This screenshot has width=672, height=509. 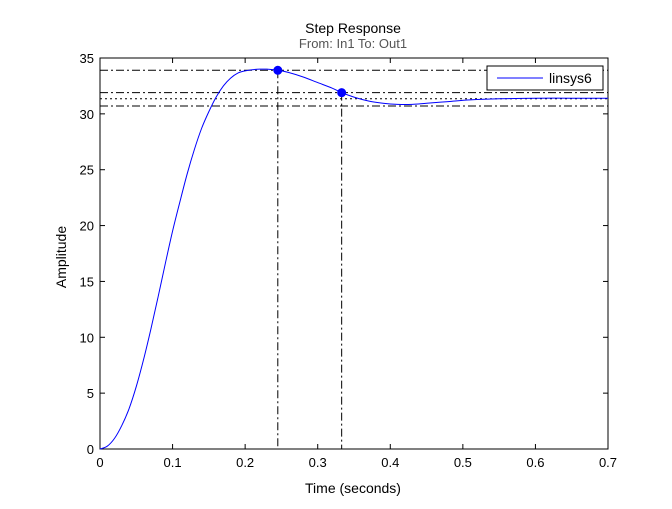 I want to click on x-axis-label: Time (seconds), so click(x=353, y=488).